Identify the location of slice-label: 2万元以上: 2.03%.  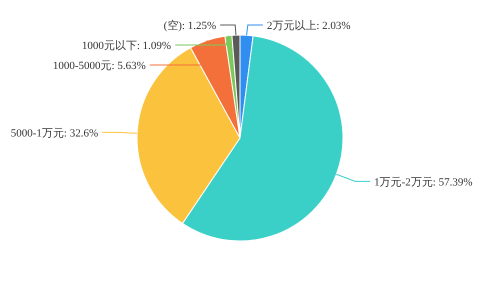
(308, 25).